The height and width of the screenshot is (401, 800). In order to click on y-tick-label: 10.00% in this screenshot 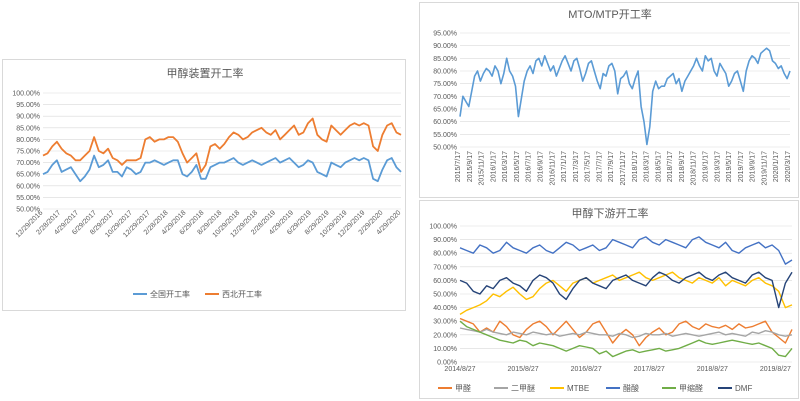, I will do `click(445, 349)`.